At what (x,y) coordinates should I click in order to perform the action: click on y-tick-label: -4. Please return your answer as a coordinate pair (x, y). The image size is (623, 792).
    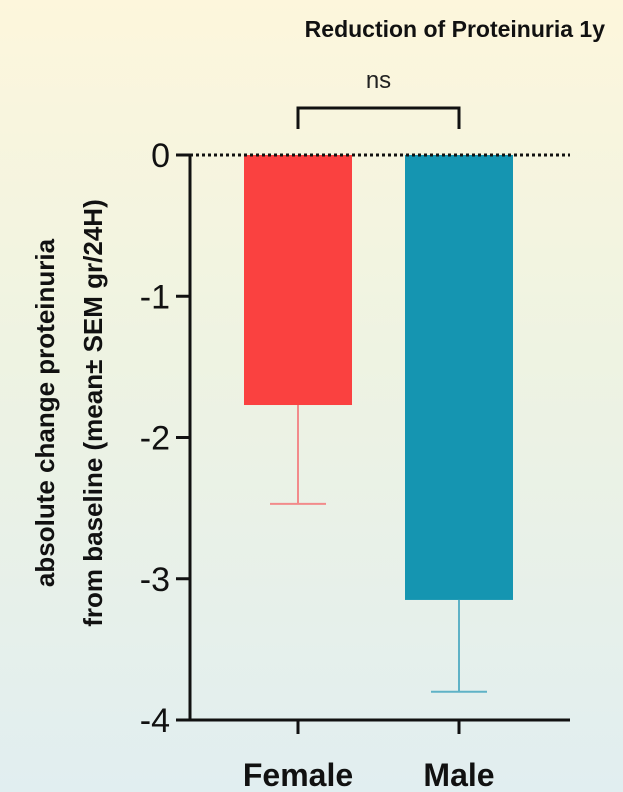
    Looking at the image, I should click on (155, 721).